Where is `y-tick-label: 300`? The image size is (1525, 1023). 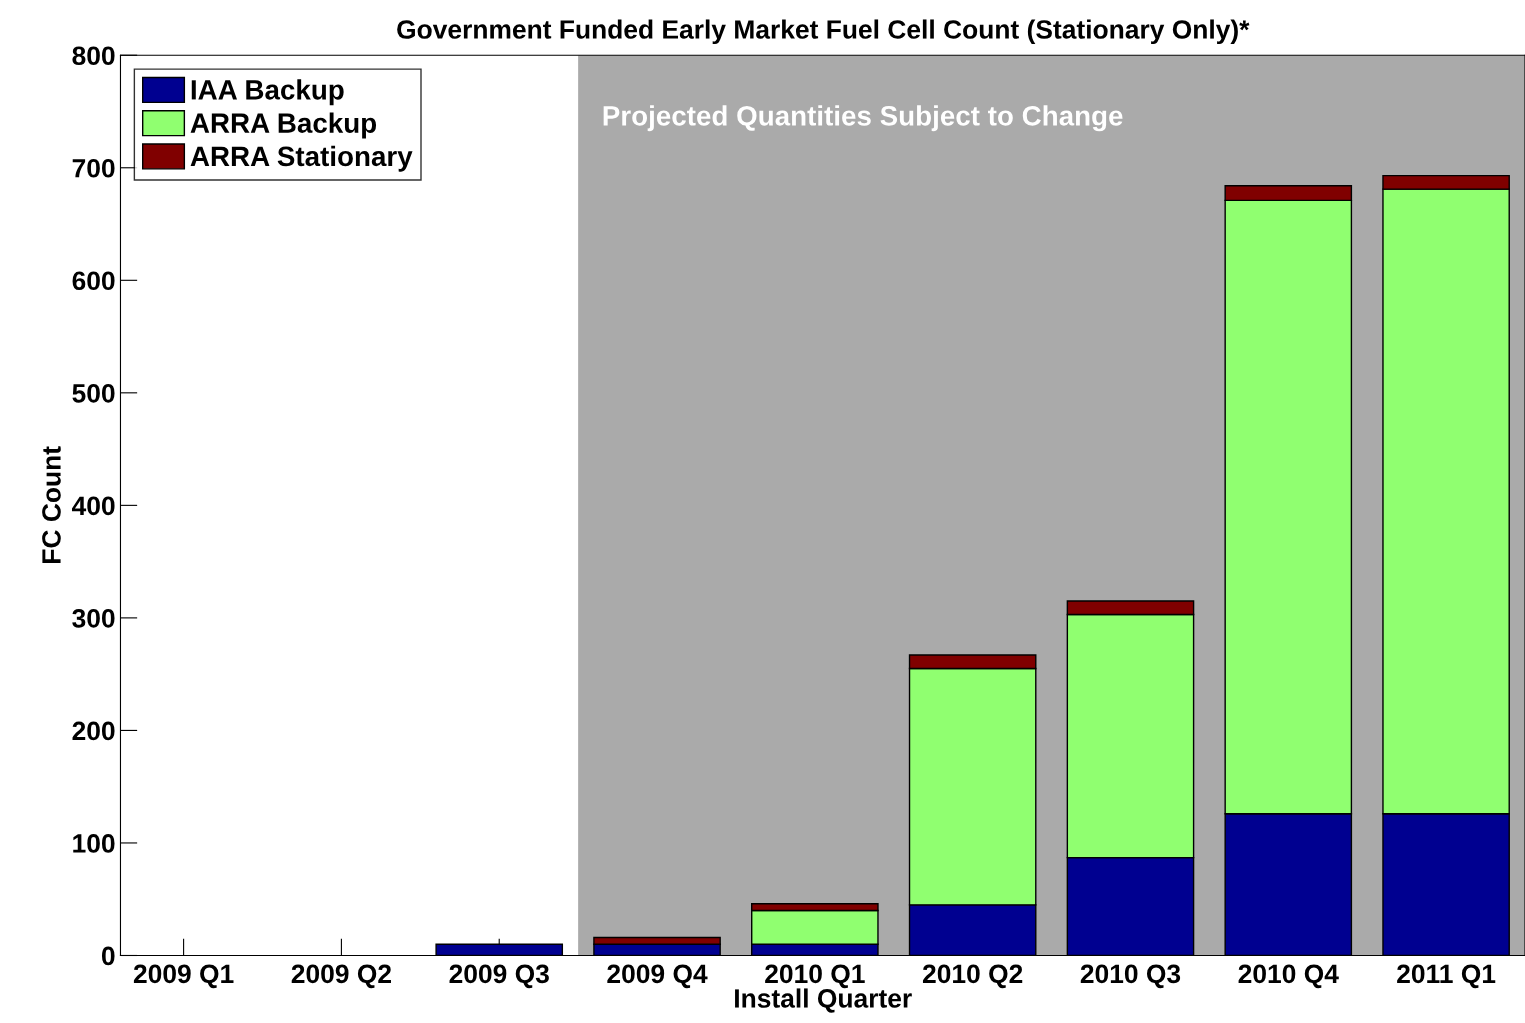 y-tick-label: 300 is located at coordinates (93, 618).